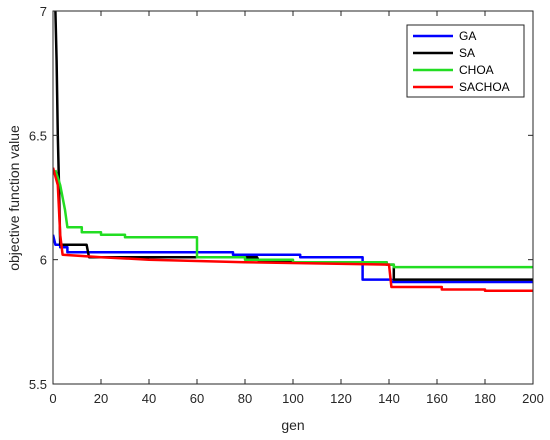  I want to click on x-tick-label: 100, so click(293, 398).